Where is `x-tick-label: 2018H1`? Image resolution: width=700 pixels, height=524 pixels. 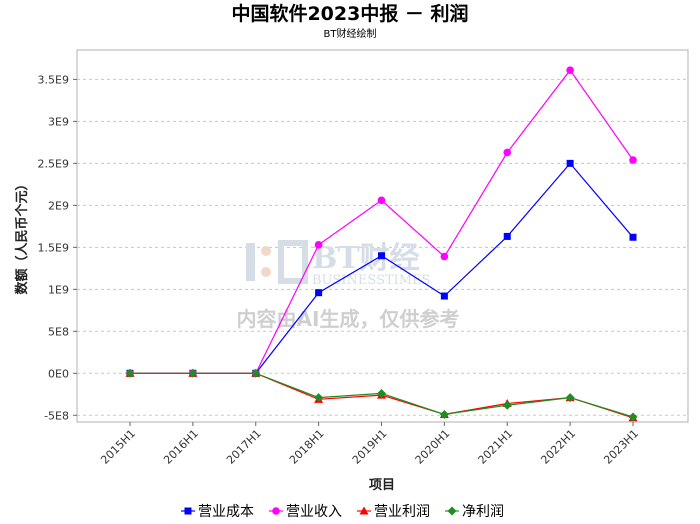 x-tick-label: 2018H1 is located at coordinates (307, 447).